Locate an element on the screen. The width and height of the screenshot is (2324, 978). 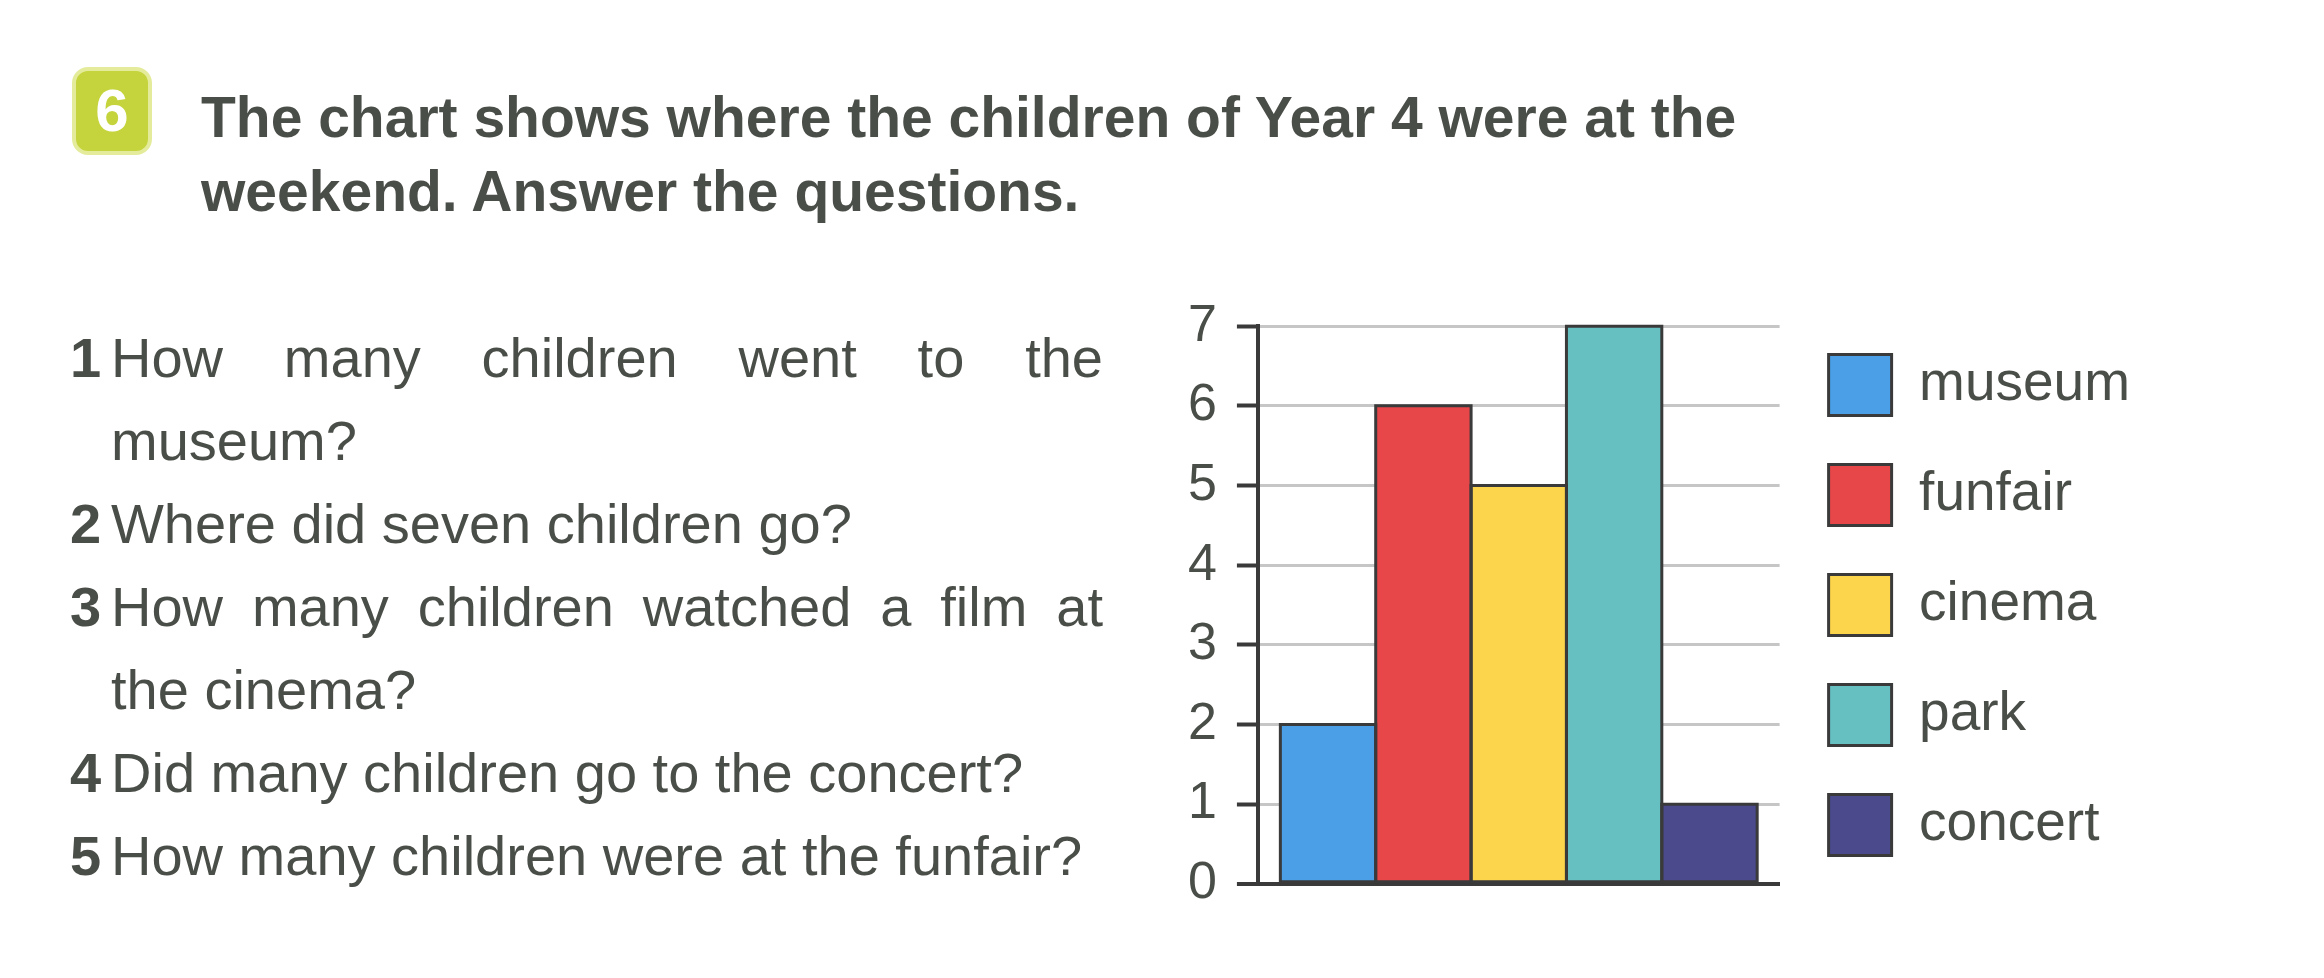
text: 2 Where did seven children go? is located at coordinates (461, 524).